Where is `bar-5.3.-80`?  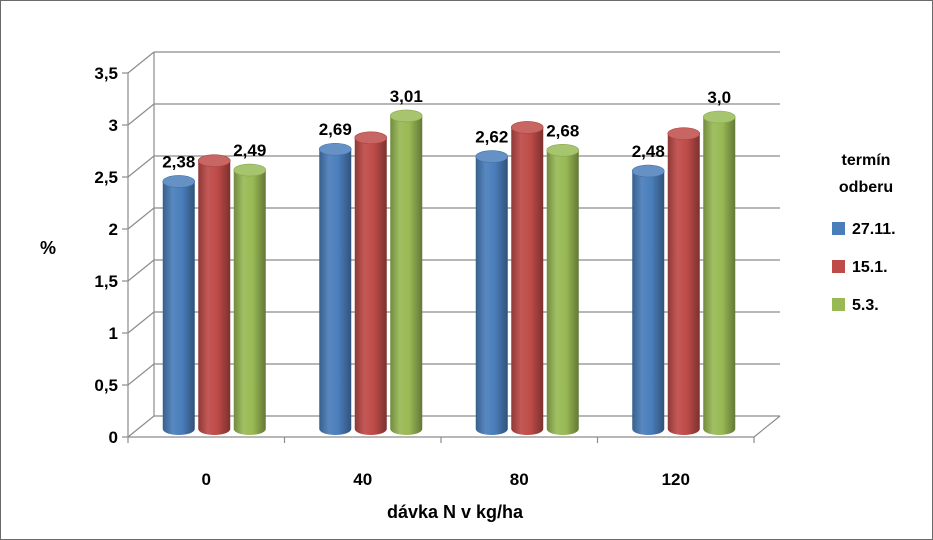 bar-5.3.-80 is located at coordinates (563, 289).